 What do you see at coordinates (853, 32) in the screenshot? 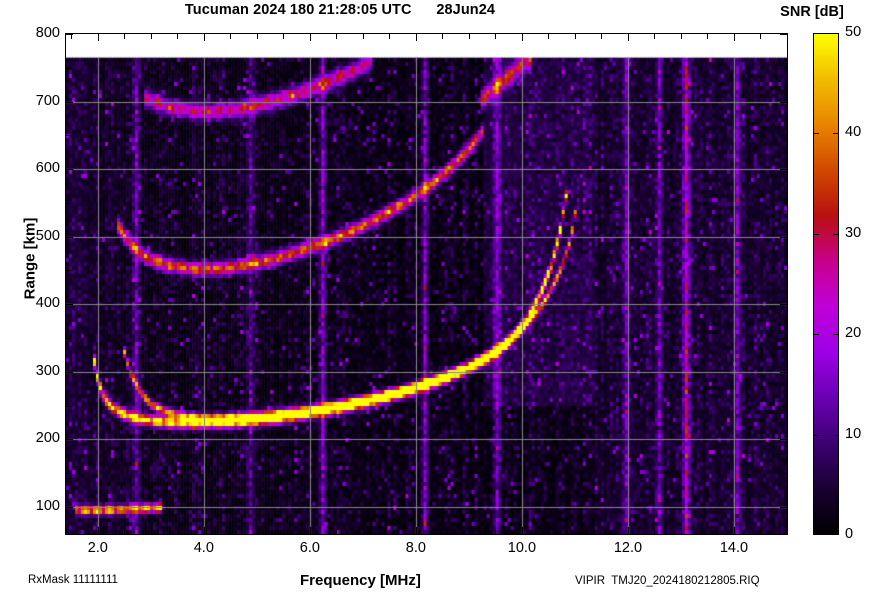
I see `colorbar-tick-label: 50` at bounding box center [853, 32].